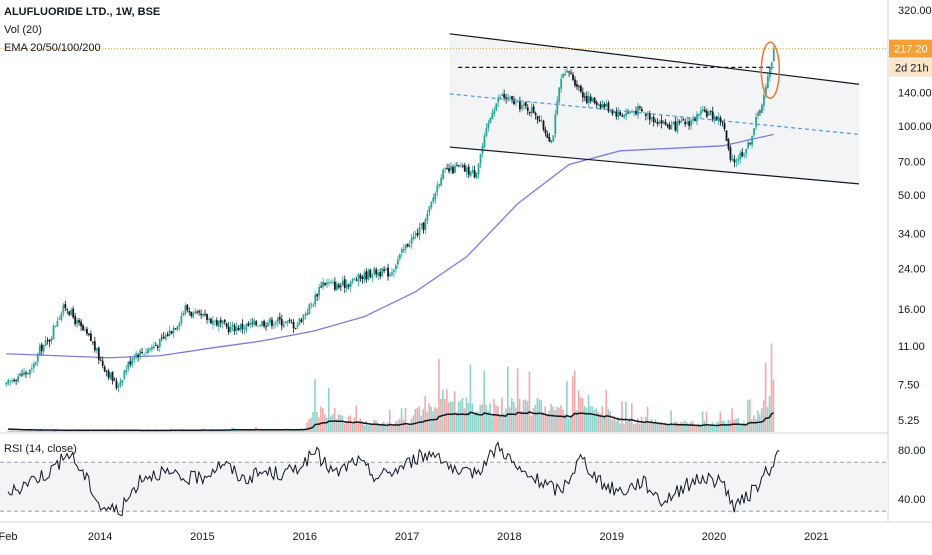  What do you see at coordinates (40, 449) in the screenshot?
I see `rsi-legend: RSI (14, close)` at bounding box center [40, 449].